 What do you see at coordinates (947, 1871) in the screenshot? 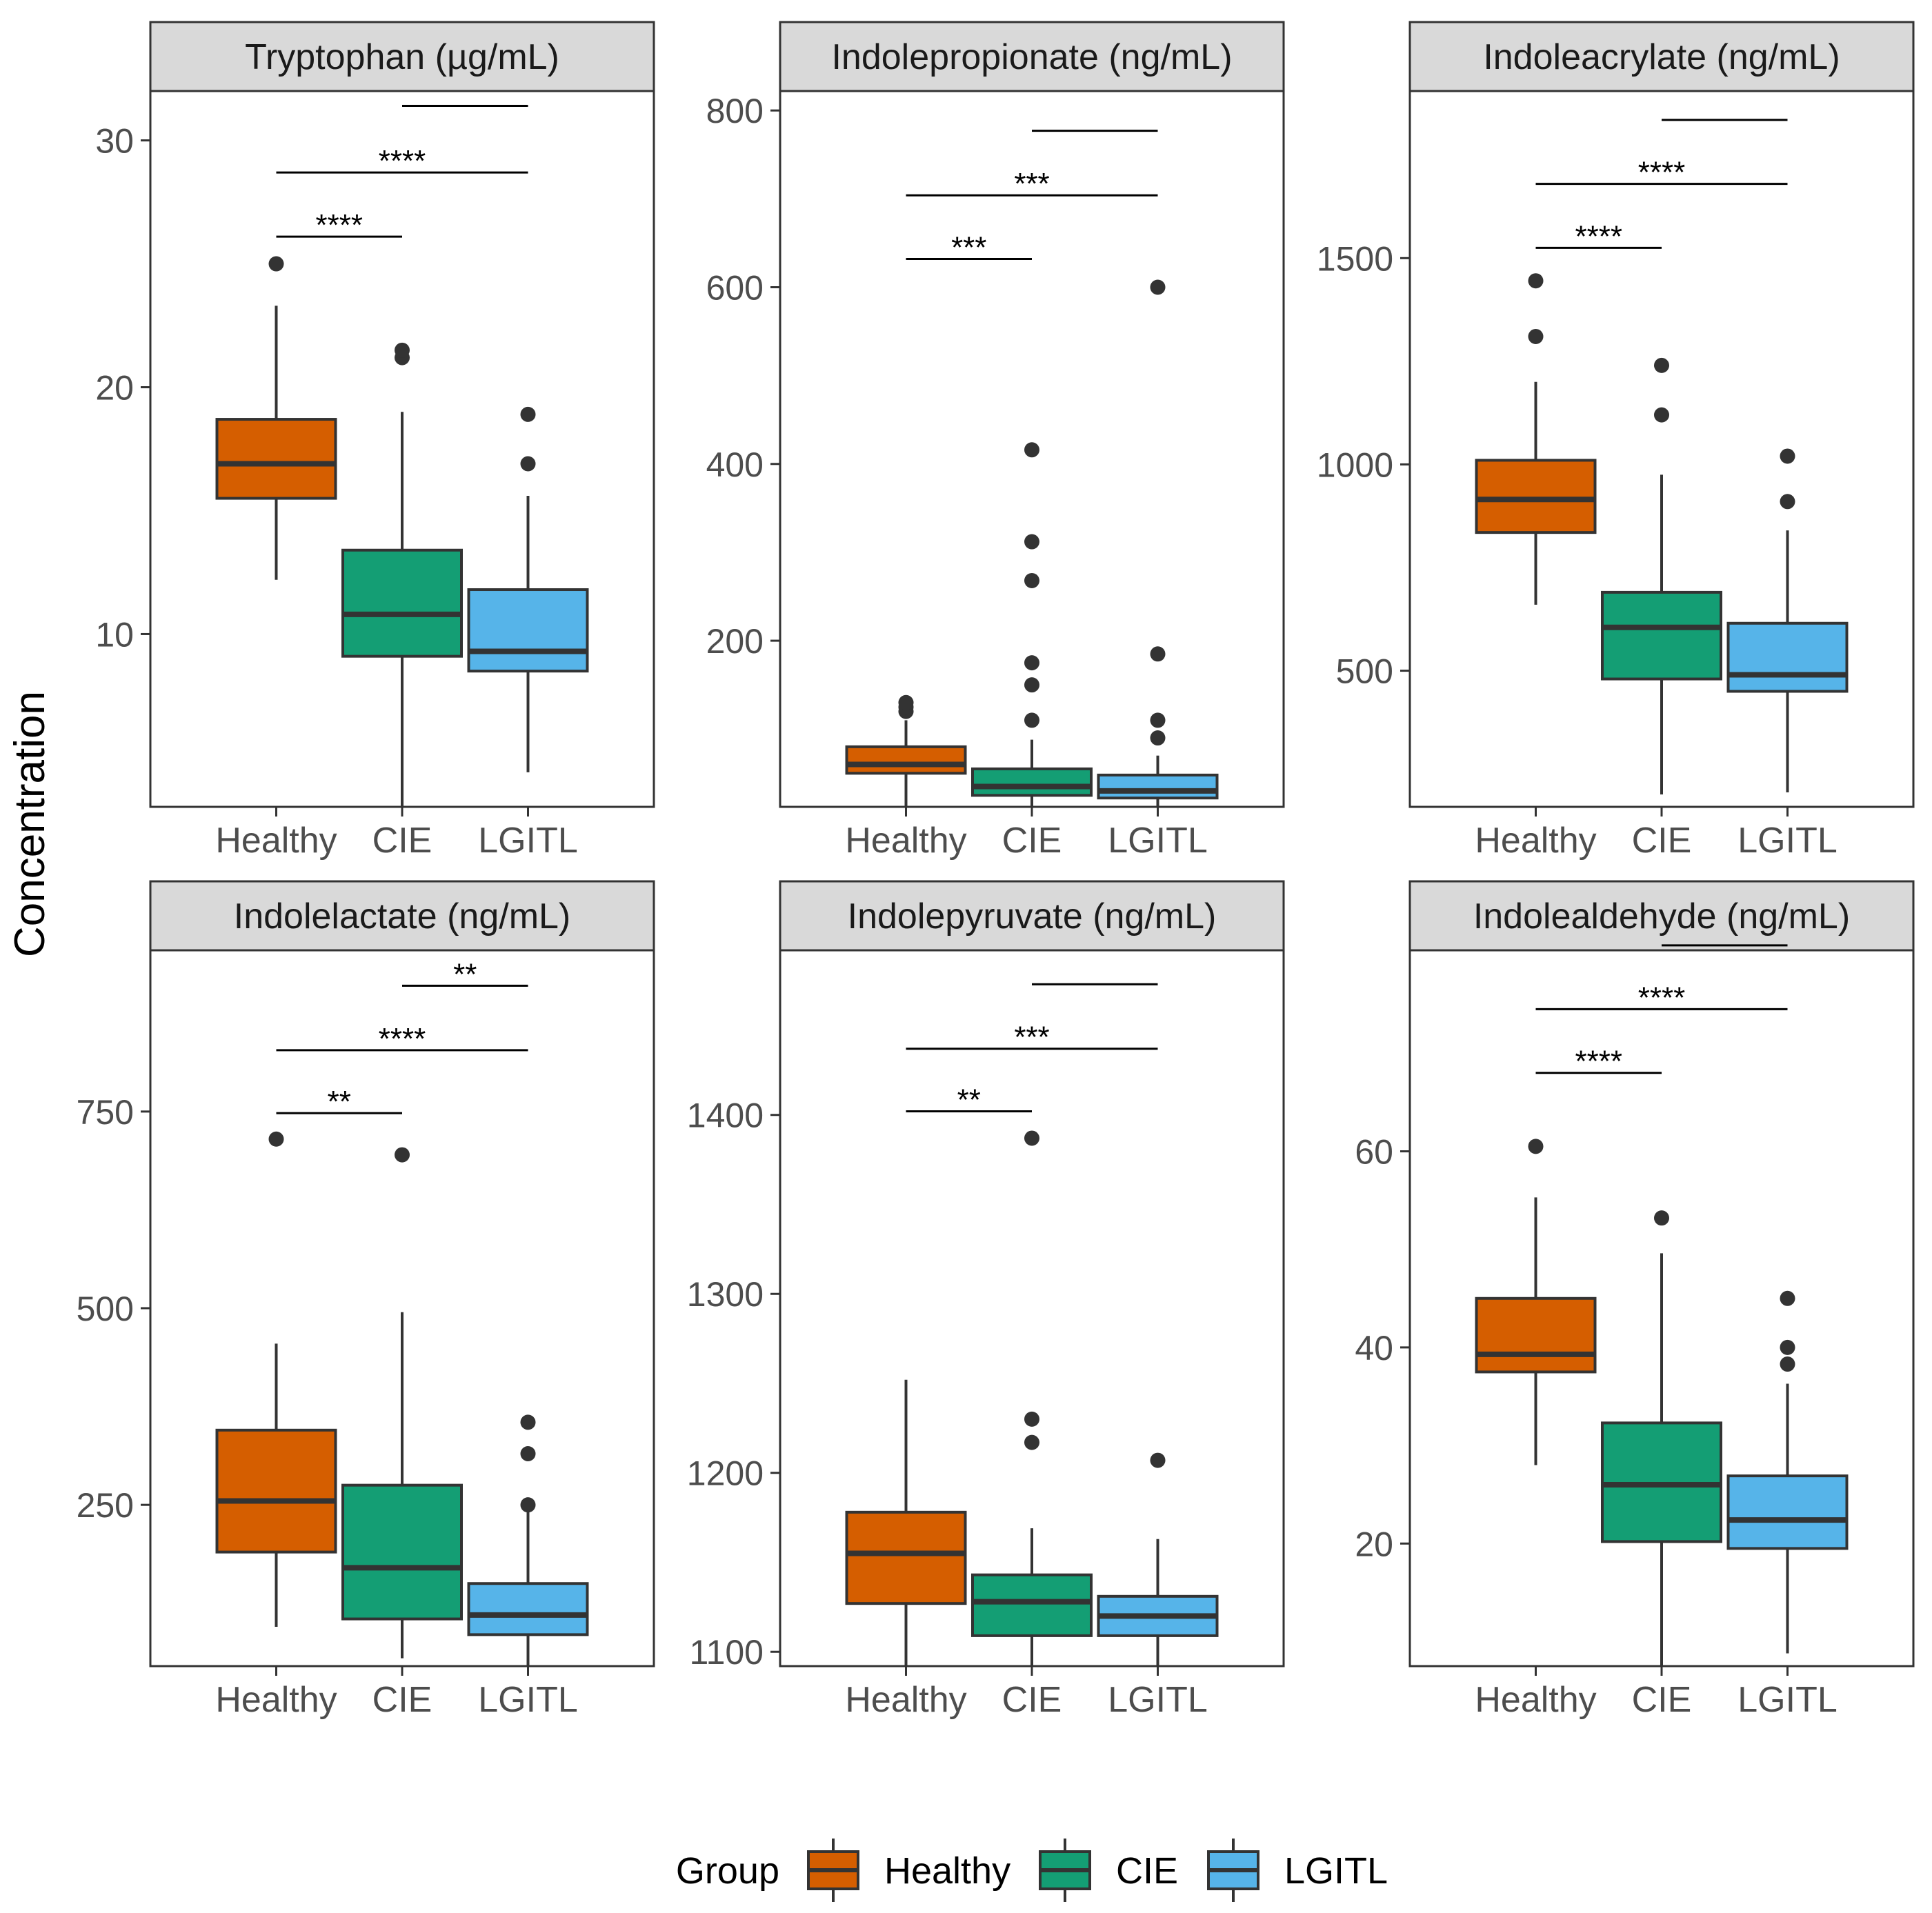
I see `legend-label: Healthy` at bounding box center [947, 1871].